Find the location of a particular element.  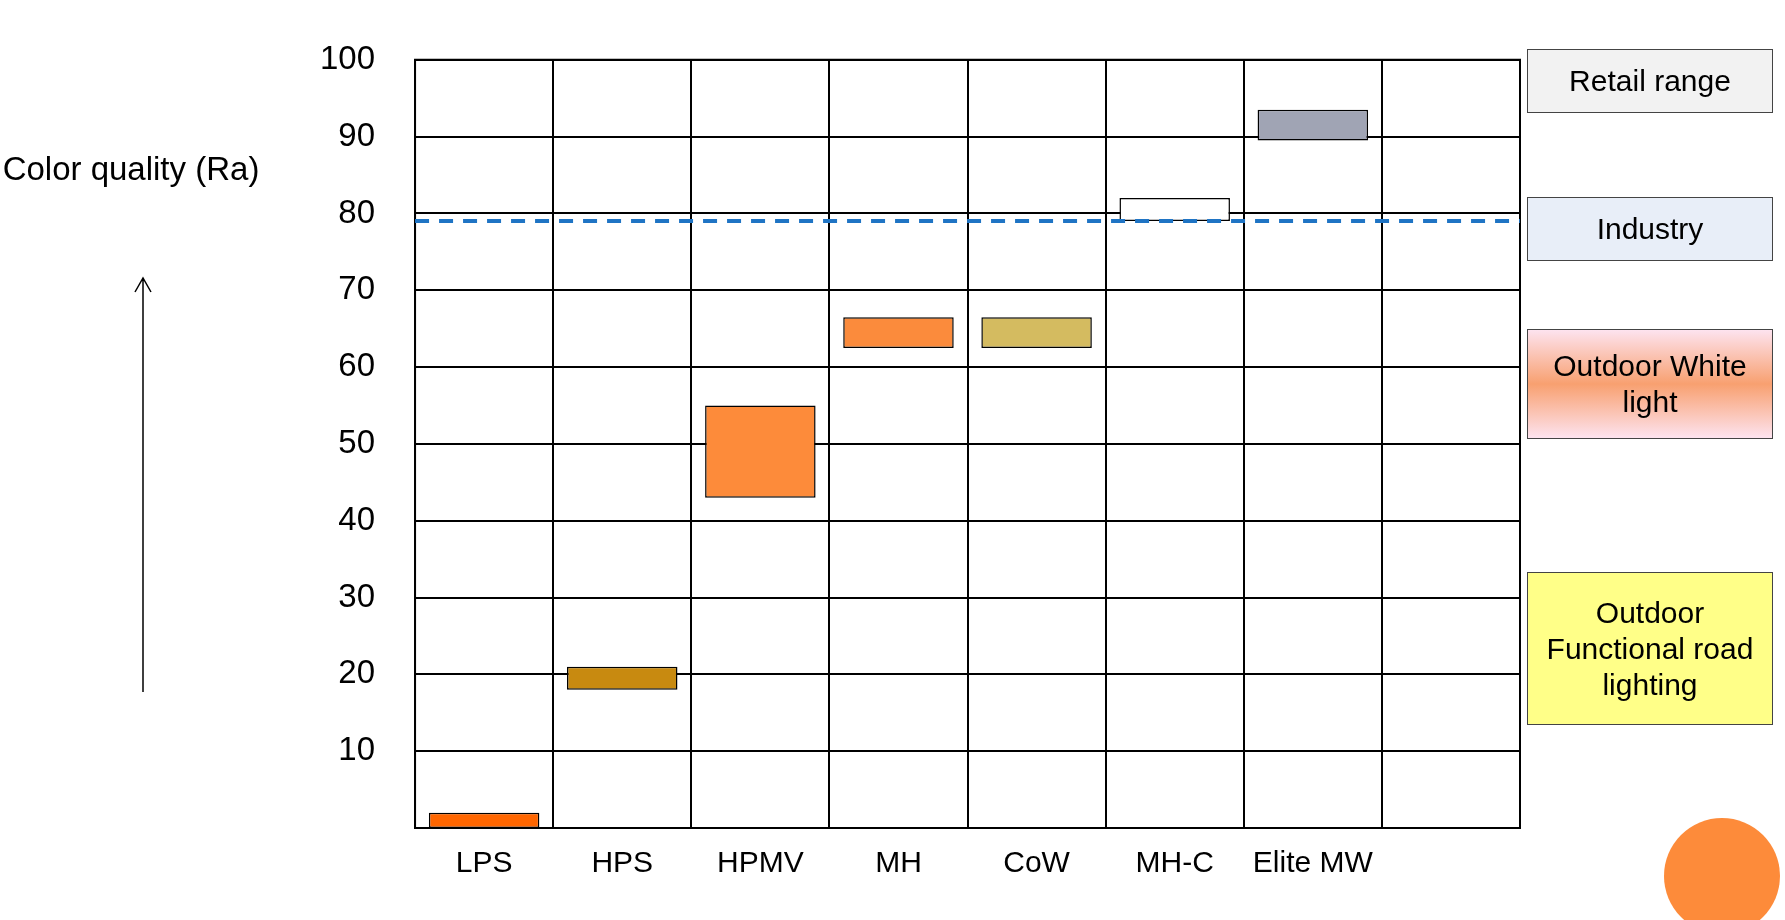

x-tick-label: Elite MW is located at coordinates (1313, 862).